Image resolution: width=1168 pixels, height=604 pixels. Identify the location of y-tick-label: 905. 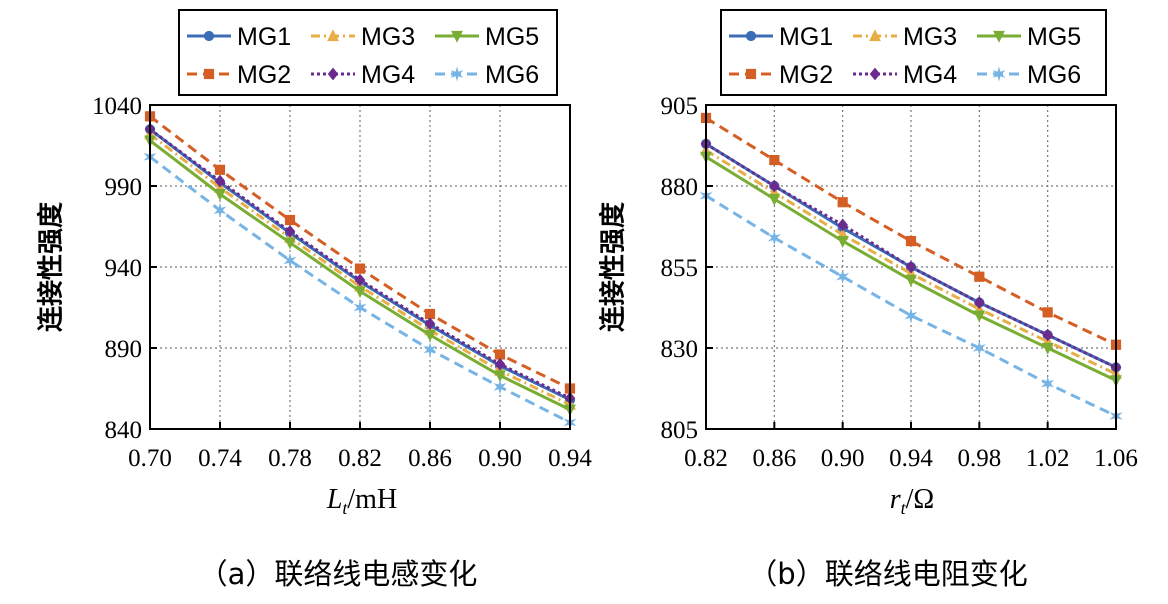
(680, 106).